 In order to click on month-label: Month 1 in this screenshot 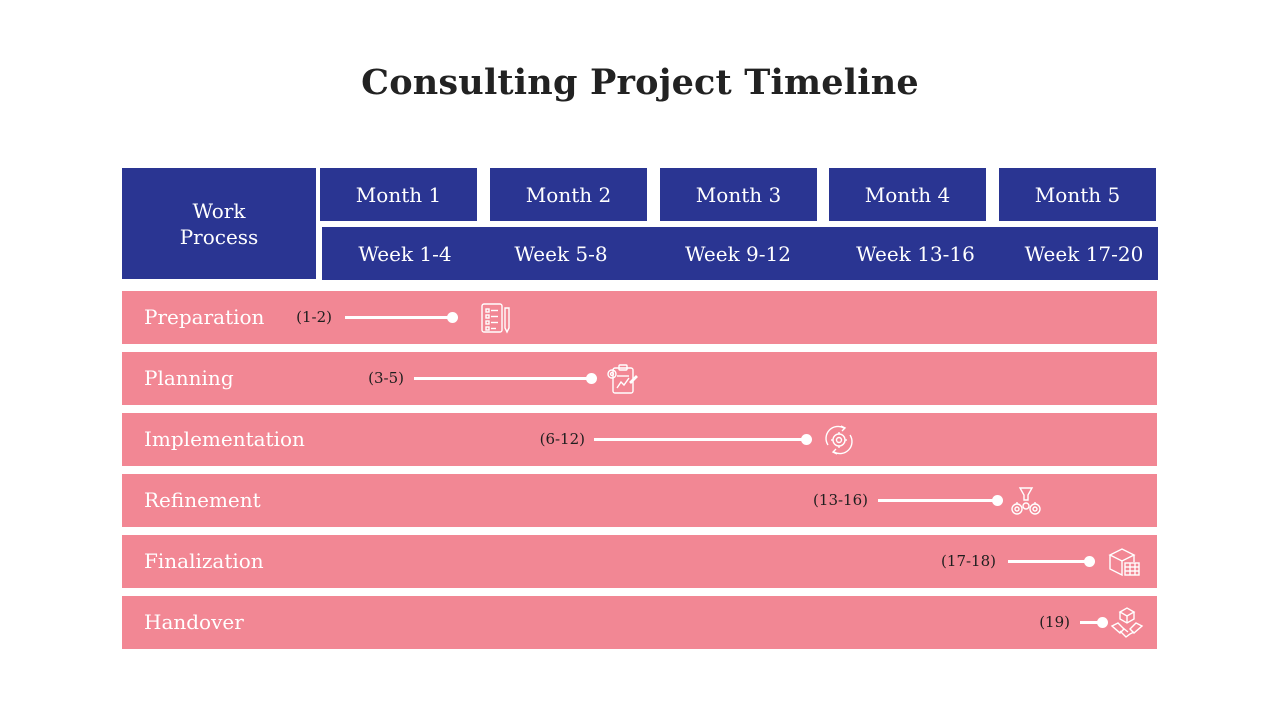, I will do `click(398, 194)`.